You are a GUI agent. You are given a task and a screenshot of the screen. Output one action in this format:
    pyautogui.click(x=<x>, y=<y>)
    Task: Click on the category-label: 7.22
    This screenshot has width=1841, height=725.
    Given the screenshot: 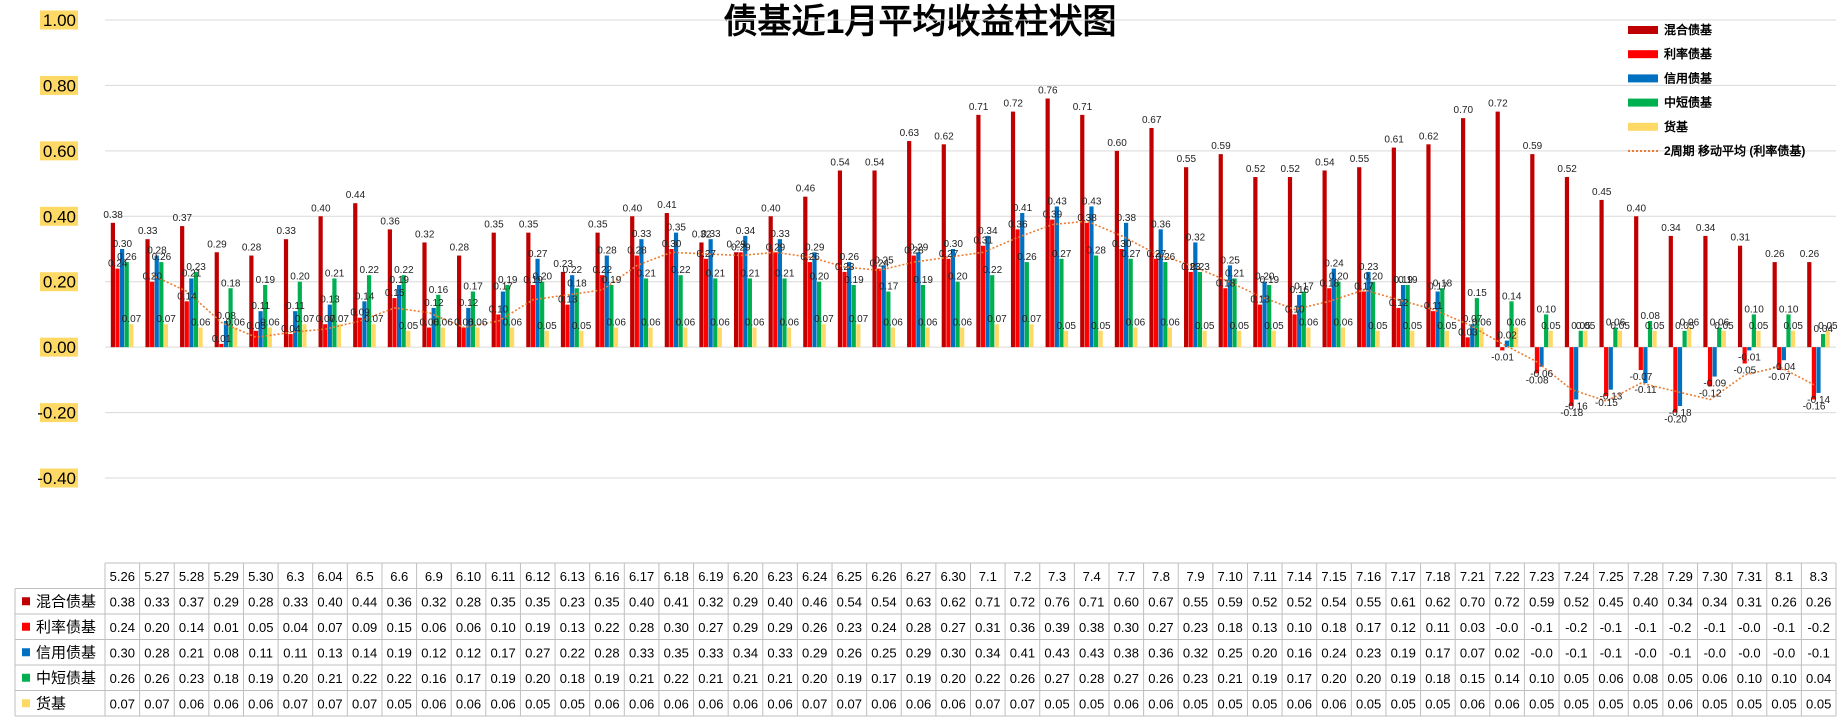 What is the action you would take?
    pyautogui.click(x=1506, y=576)
    